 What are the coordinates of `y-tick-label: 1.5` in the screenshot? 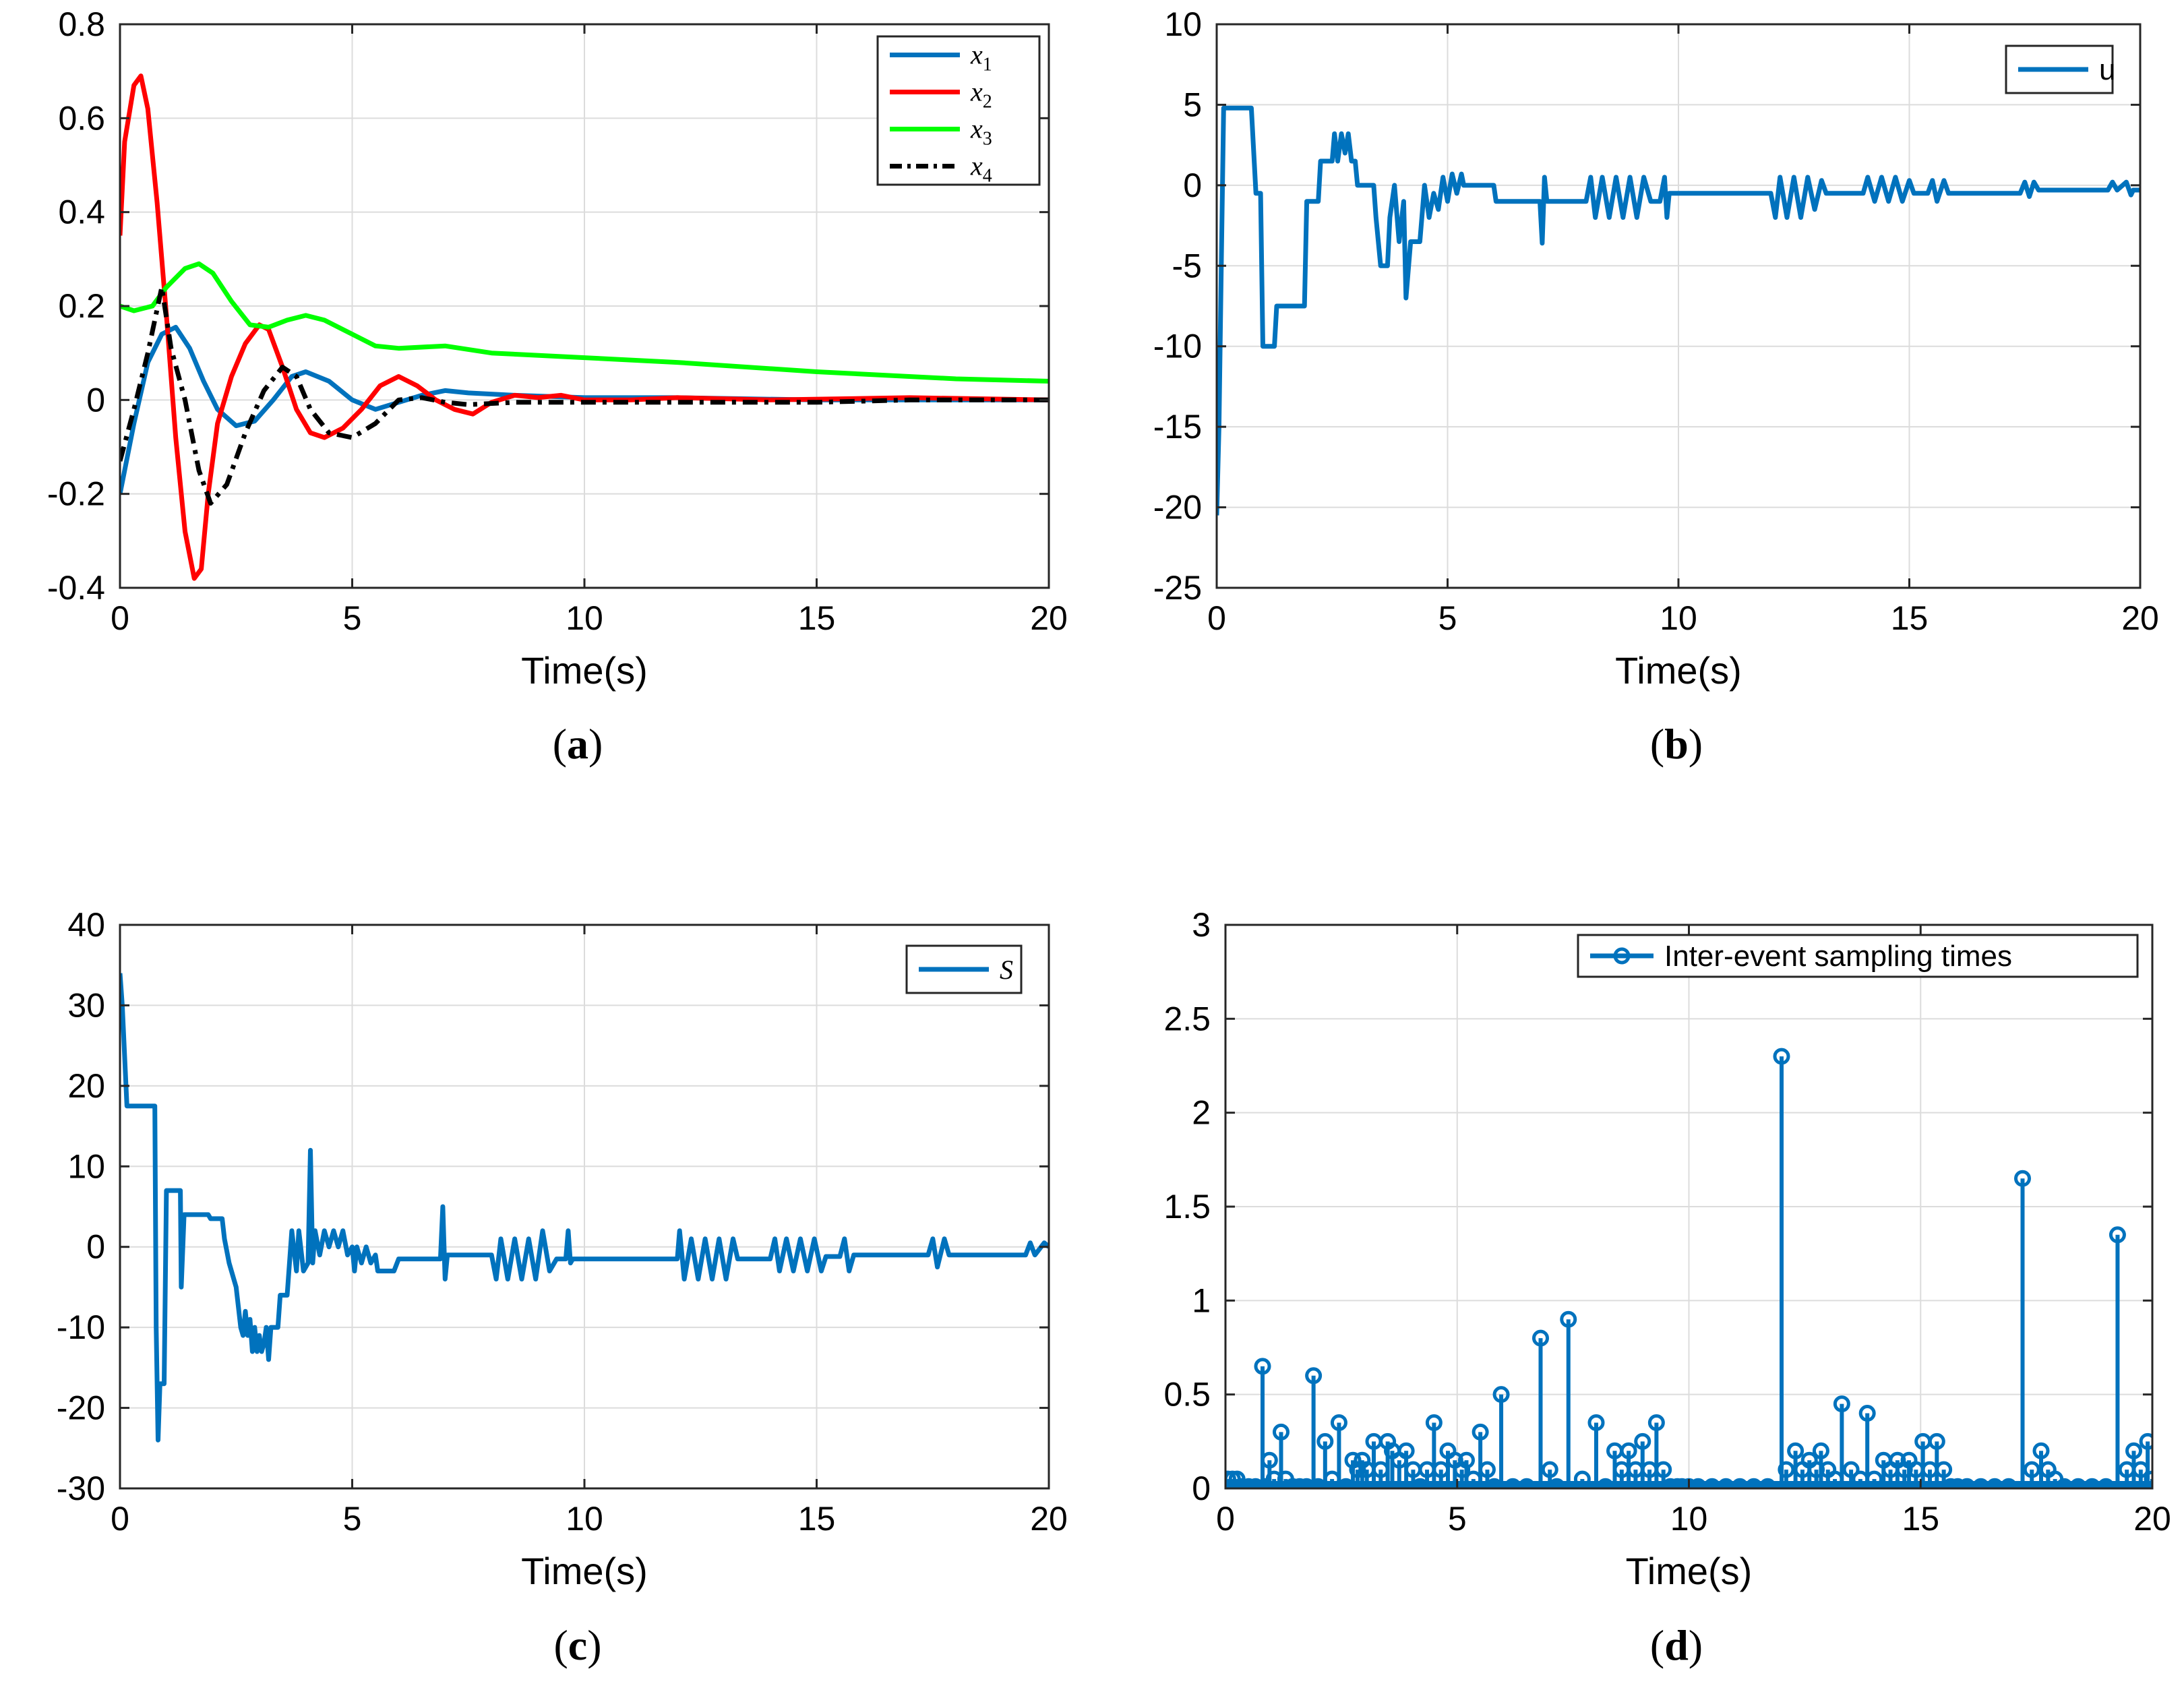 It's located at (1187, 1207).